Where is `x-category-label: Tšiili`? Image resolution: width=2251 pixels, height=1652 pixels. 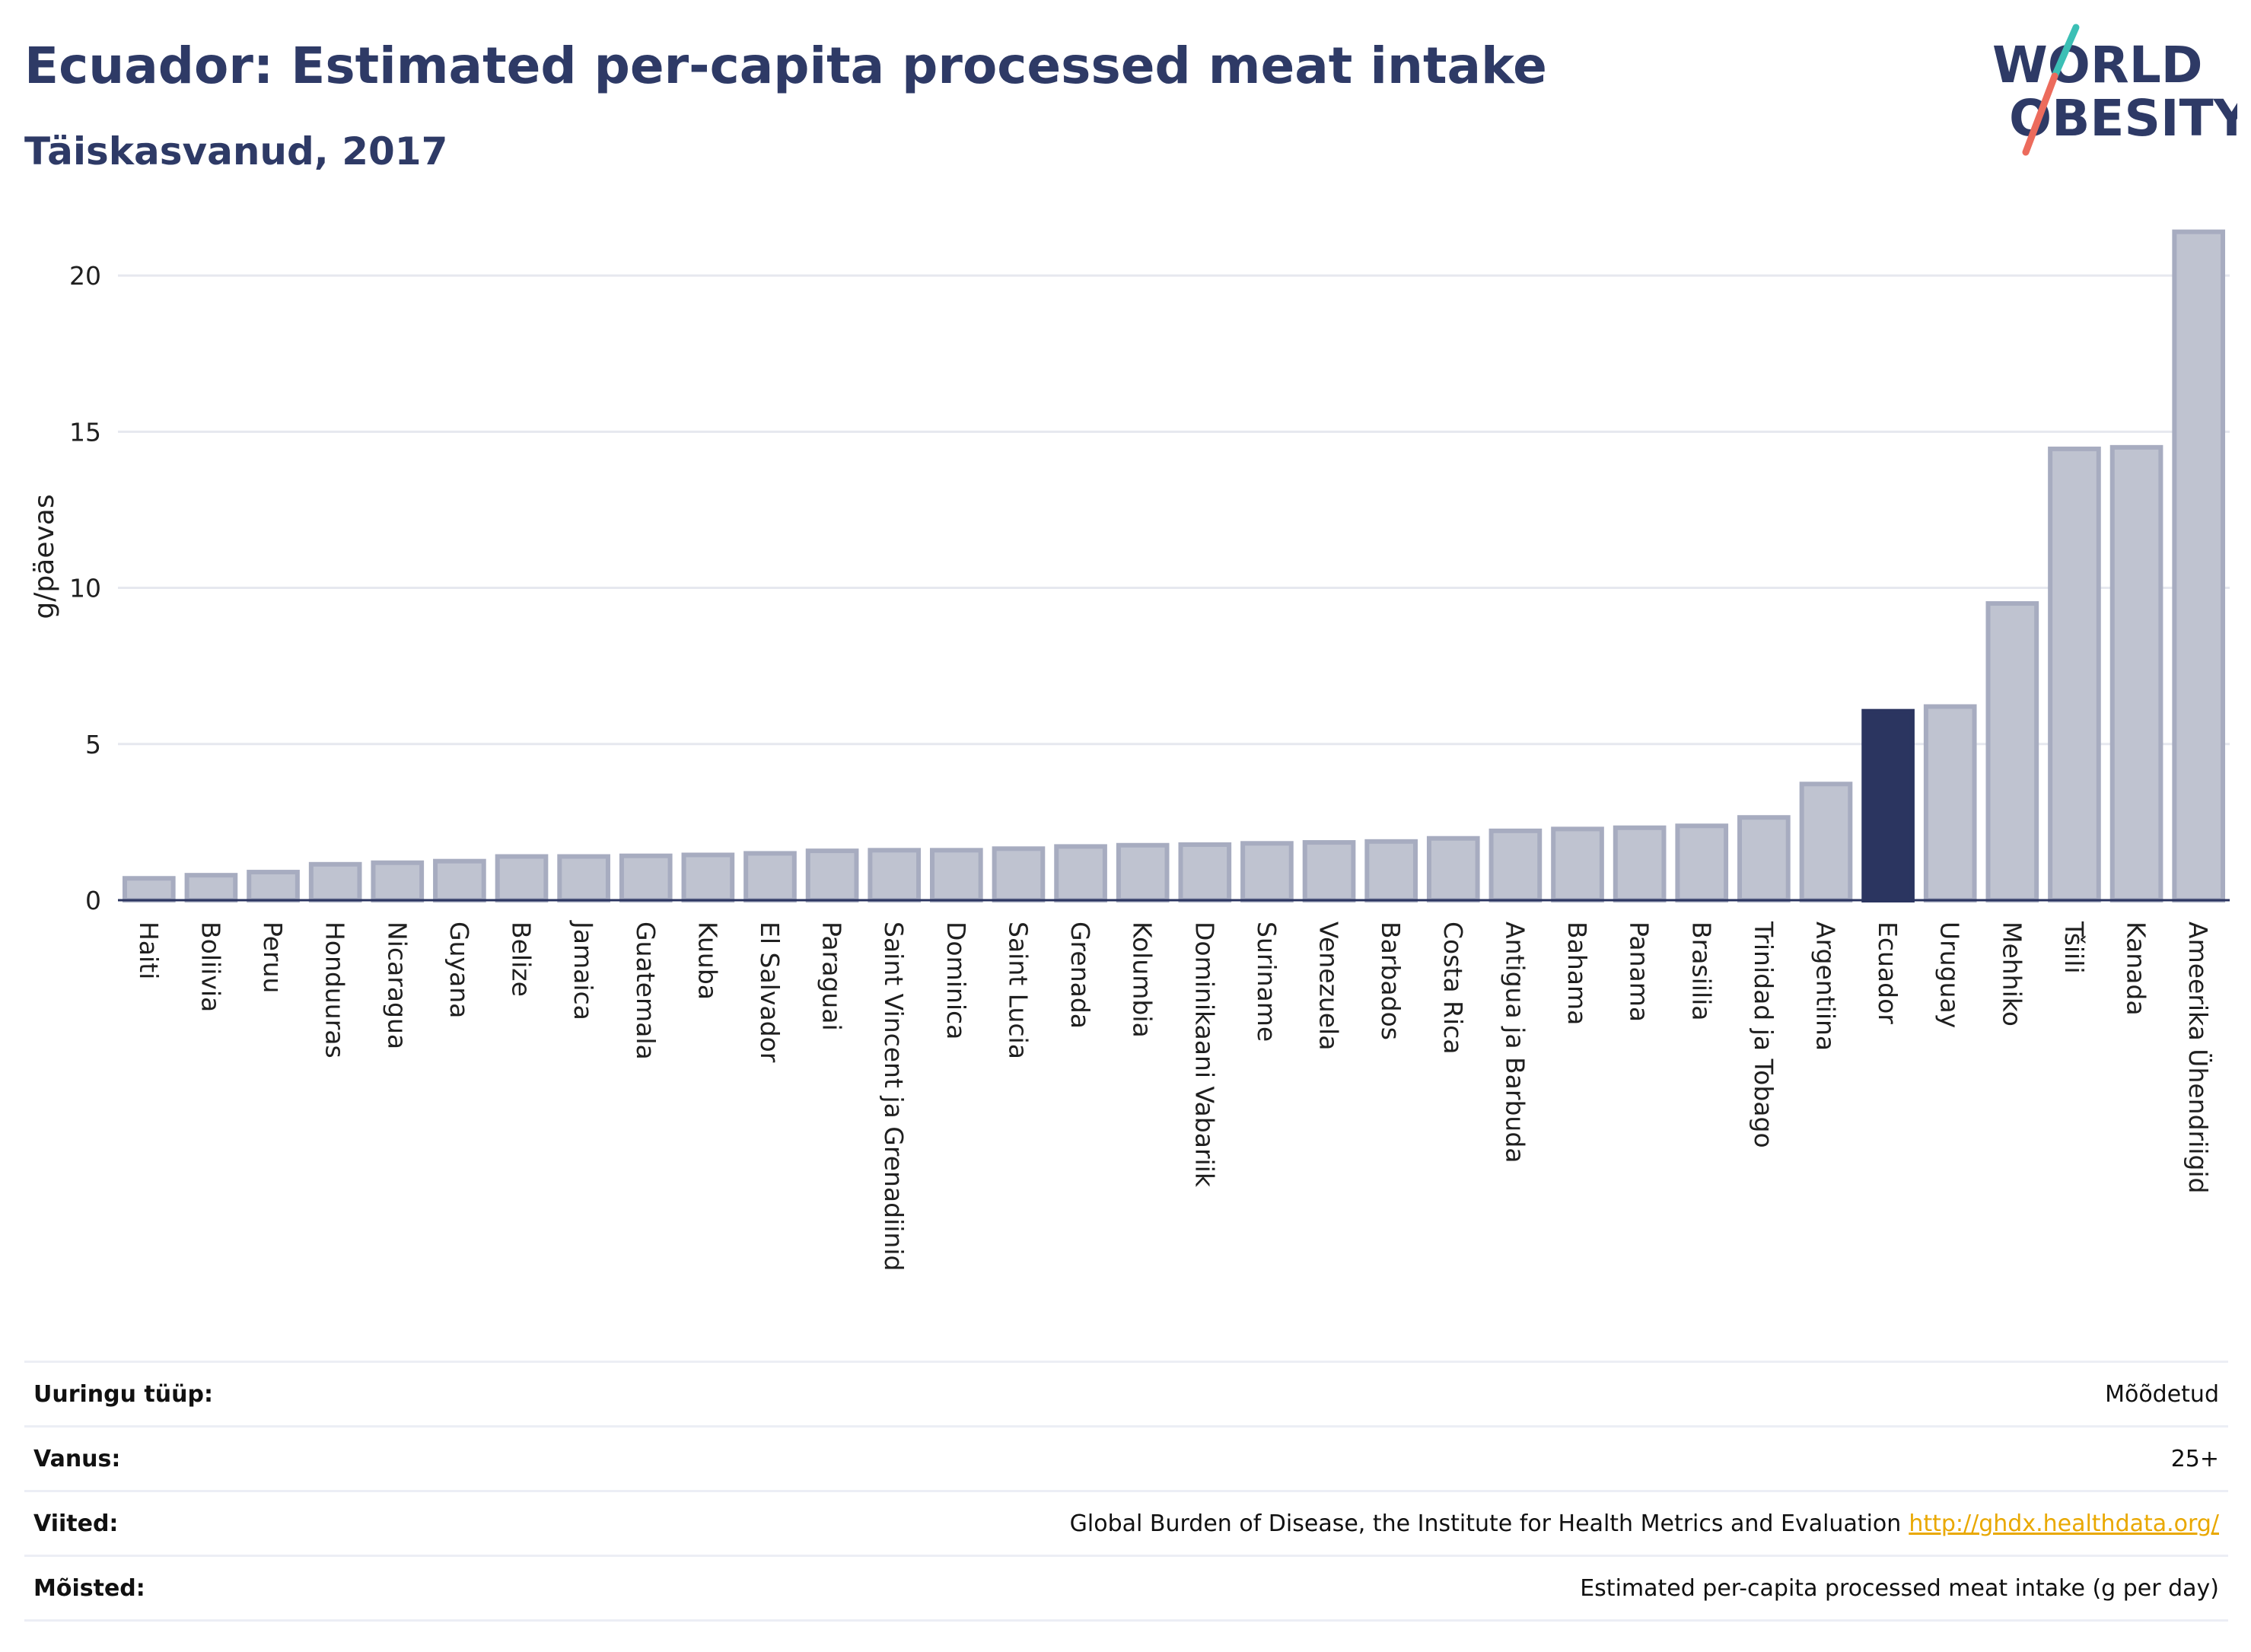
x-category-label: Tšiili is located at coordinates (2074, 947).